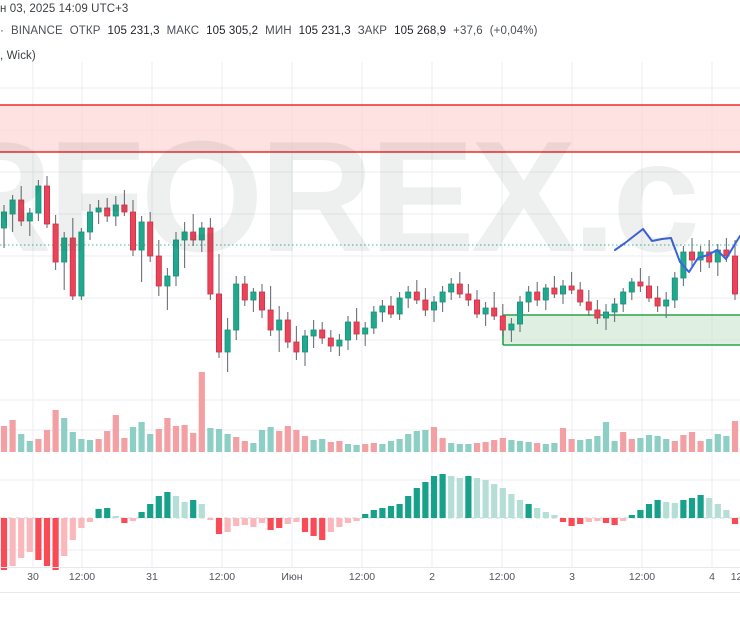 This screenshot has height=620, width=740. What do you see at coordinates (712, 577) in the screenshot?
I see `time-axis-label: 4` at bounding box center [712, 577].